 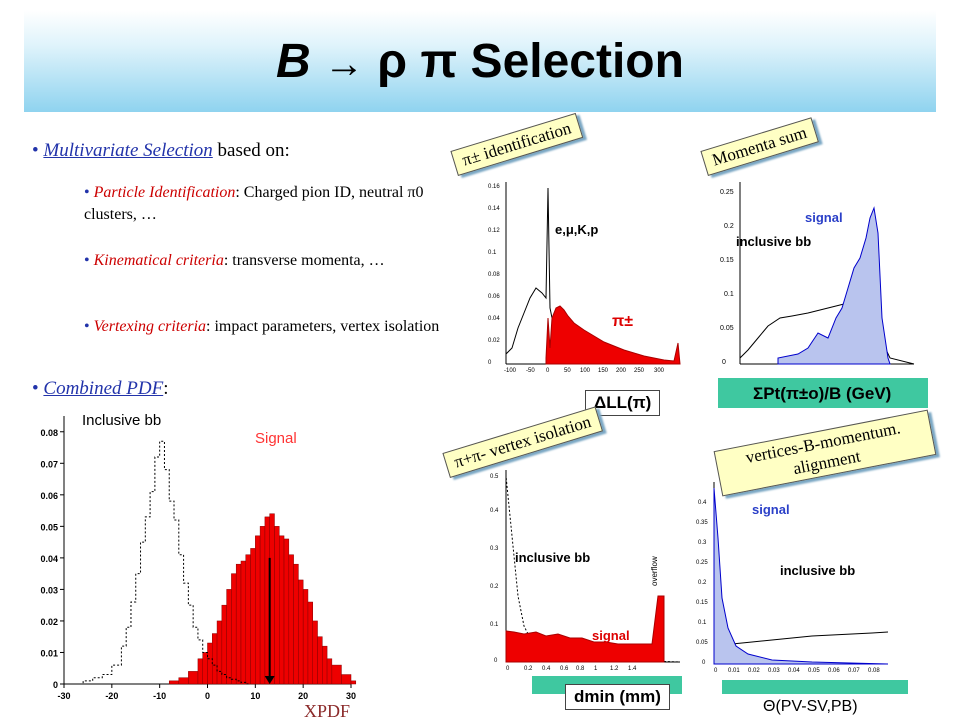 What do you see at coordinates (55, 685) in the screenshot?
I see `y-tick-label: 0` at bounding box center [55, 685].